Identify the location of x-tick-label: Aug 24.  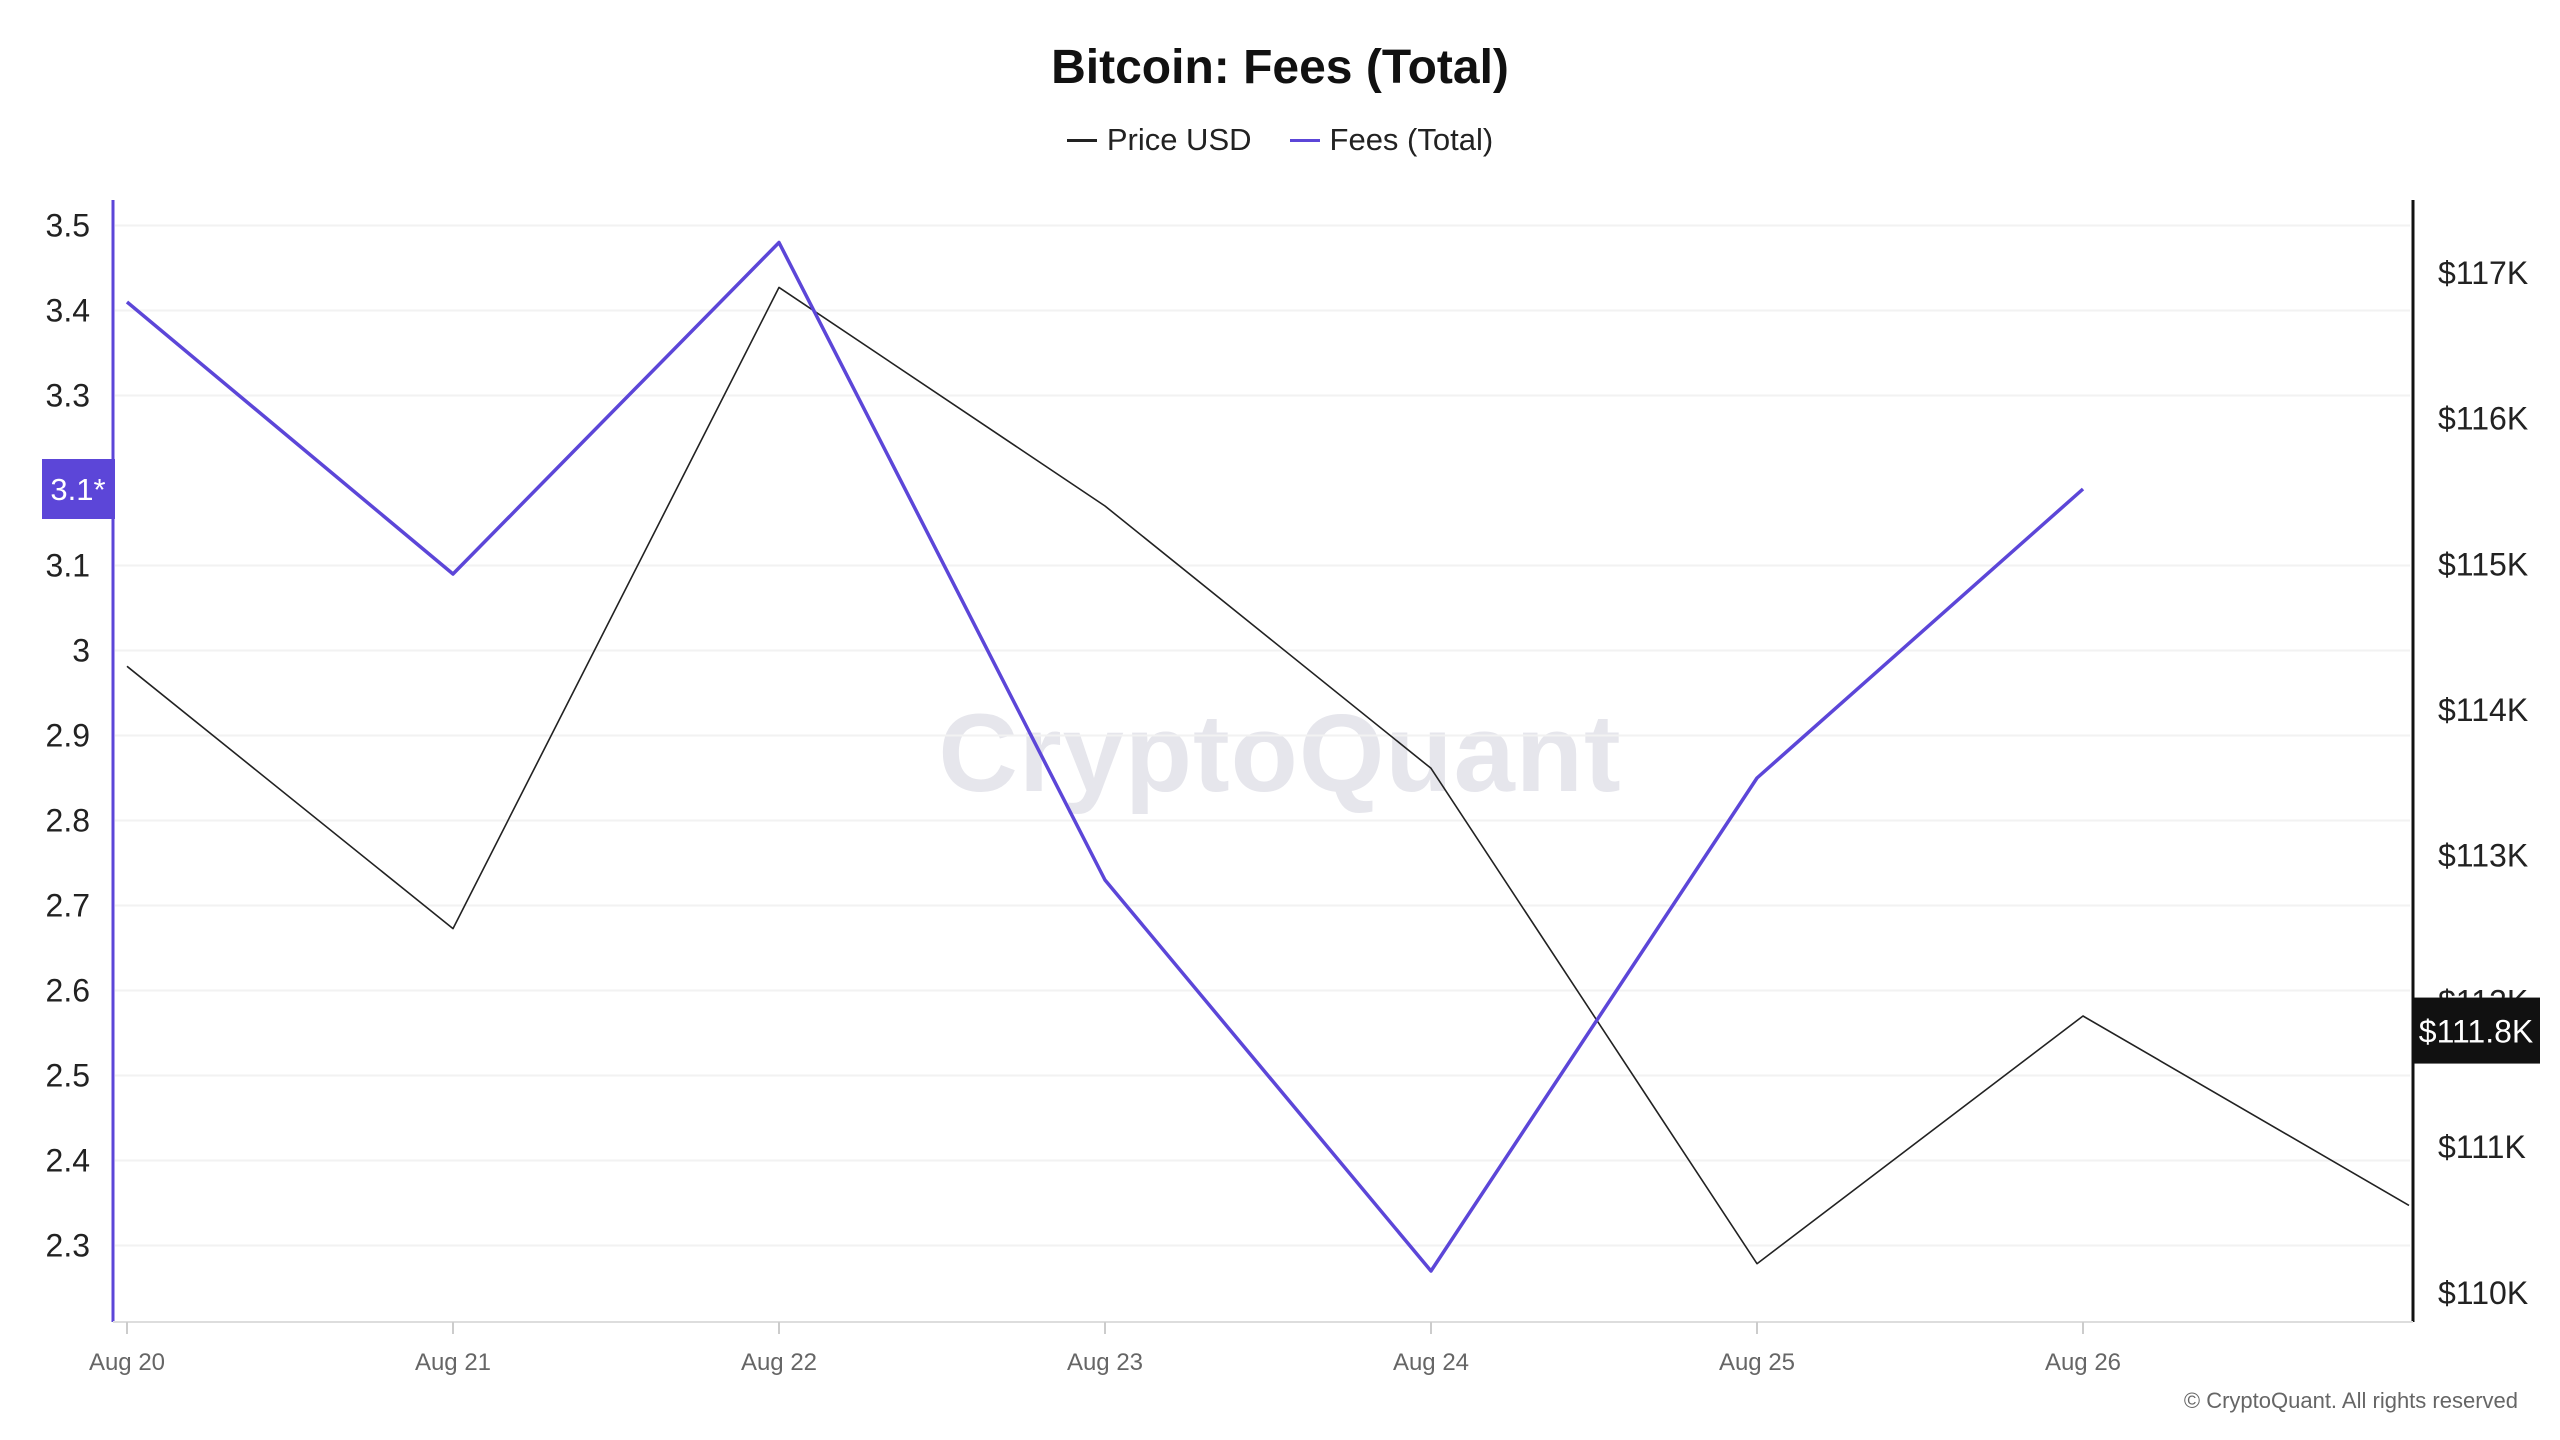
(1431, 1362).